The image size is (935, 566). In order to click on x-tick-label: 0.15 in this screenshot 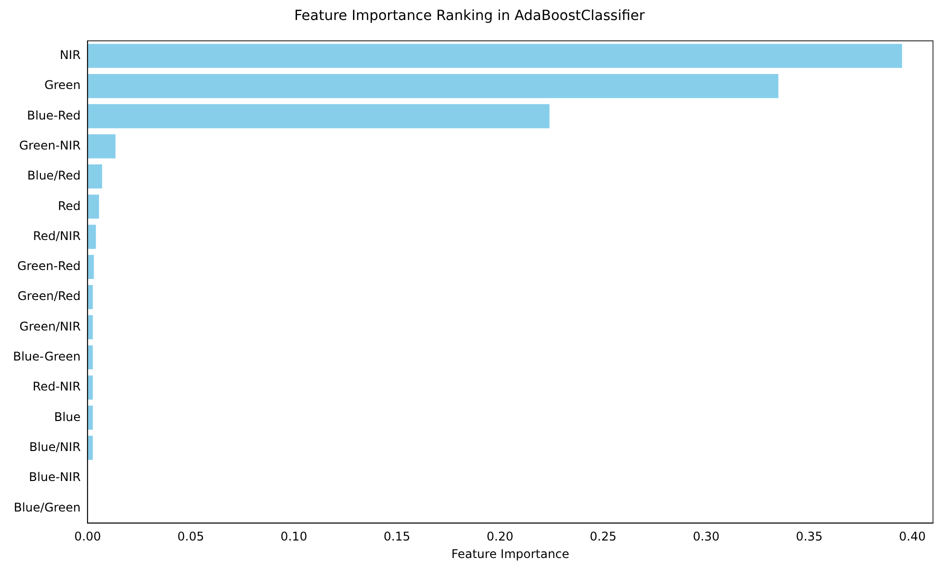, I will do `click(397, 537)`.